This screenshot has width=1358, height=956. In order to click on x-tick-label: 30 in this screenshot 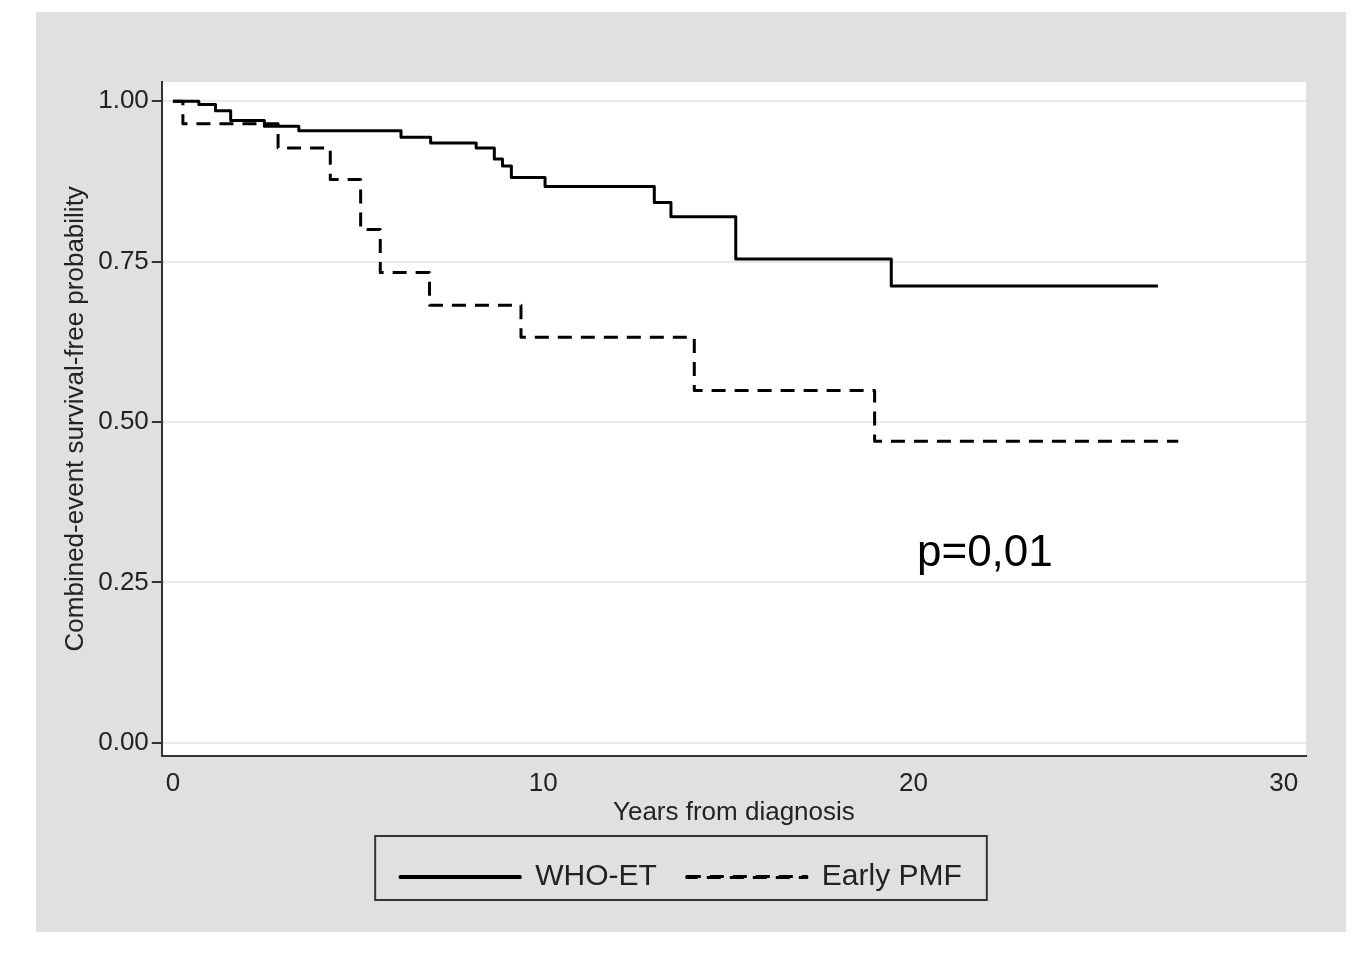, I will do `click(1284, 782)`.